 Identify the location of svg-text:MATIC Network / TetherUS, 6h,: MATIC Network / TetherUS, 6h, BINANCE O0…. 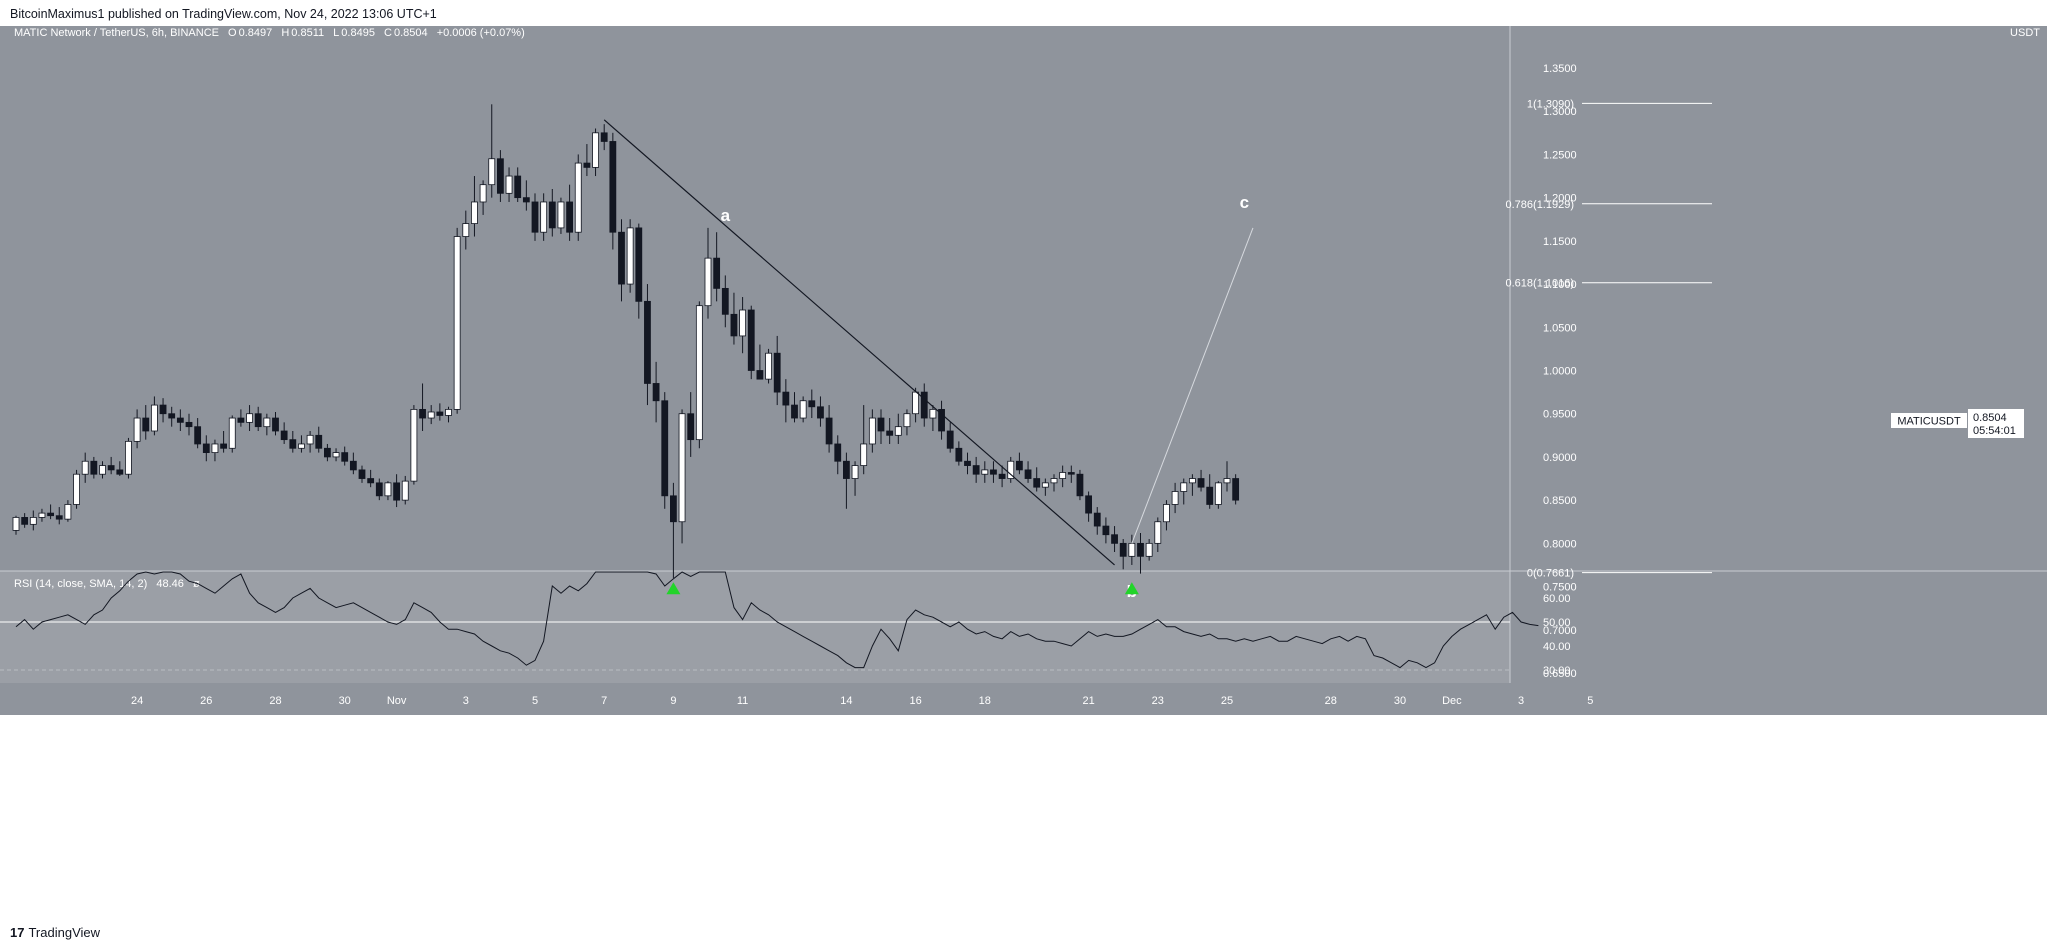
(269, 33).